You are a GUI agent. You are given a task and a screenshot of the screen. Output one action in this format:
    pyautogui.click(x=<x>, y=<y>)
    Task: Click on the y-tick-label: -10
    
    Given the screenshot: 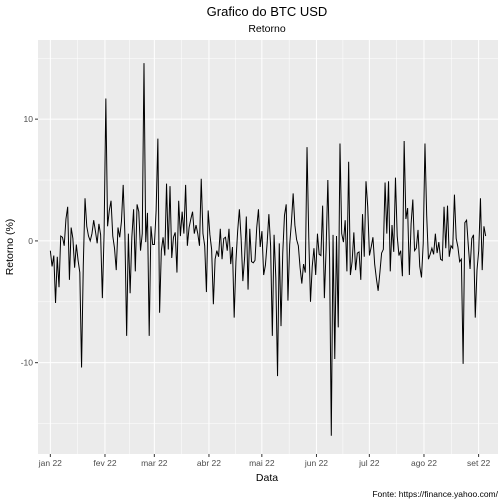 What is the action you would take?
    pyautogui.click(x=27, y=363)
    